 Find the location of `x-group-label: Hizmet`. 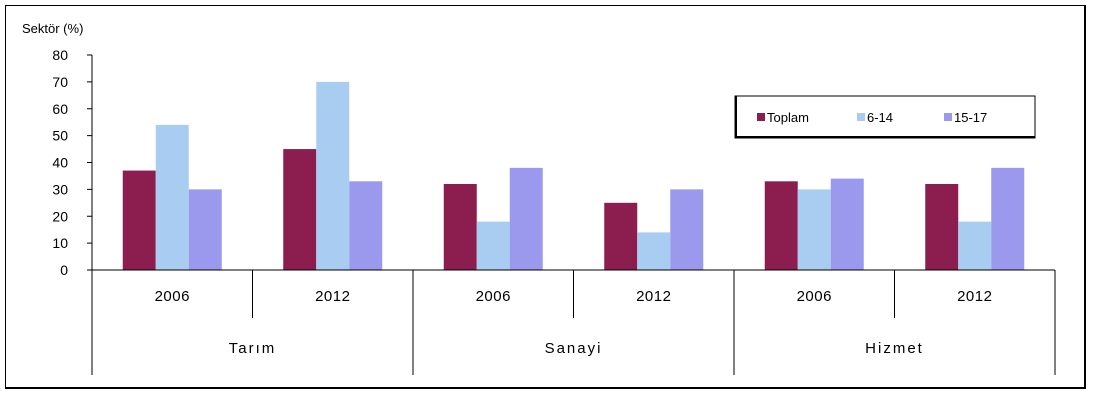

x-group-label: Hizmet is located at coordinates (894, 348).